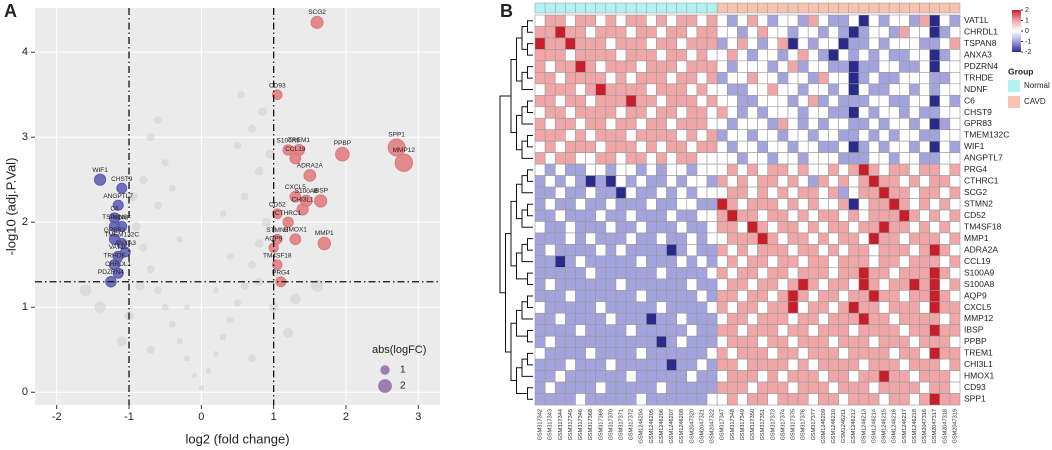 The height and width of the screenshot is (450, 1052). Describe the element at coordinates (296, 230) in the screenshot. I see `point-label: HMOX1` at that location.